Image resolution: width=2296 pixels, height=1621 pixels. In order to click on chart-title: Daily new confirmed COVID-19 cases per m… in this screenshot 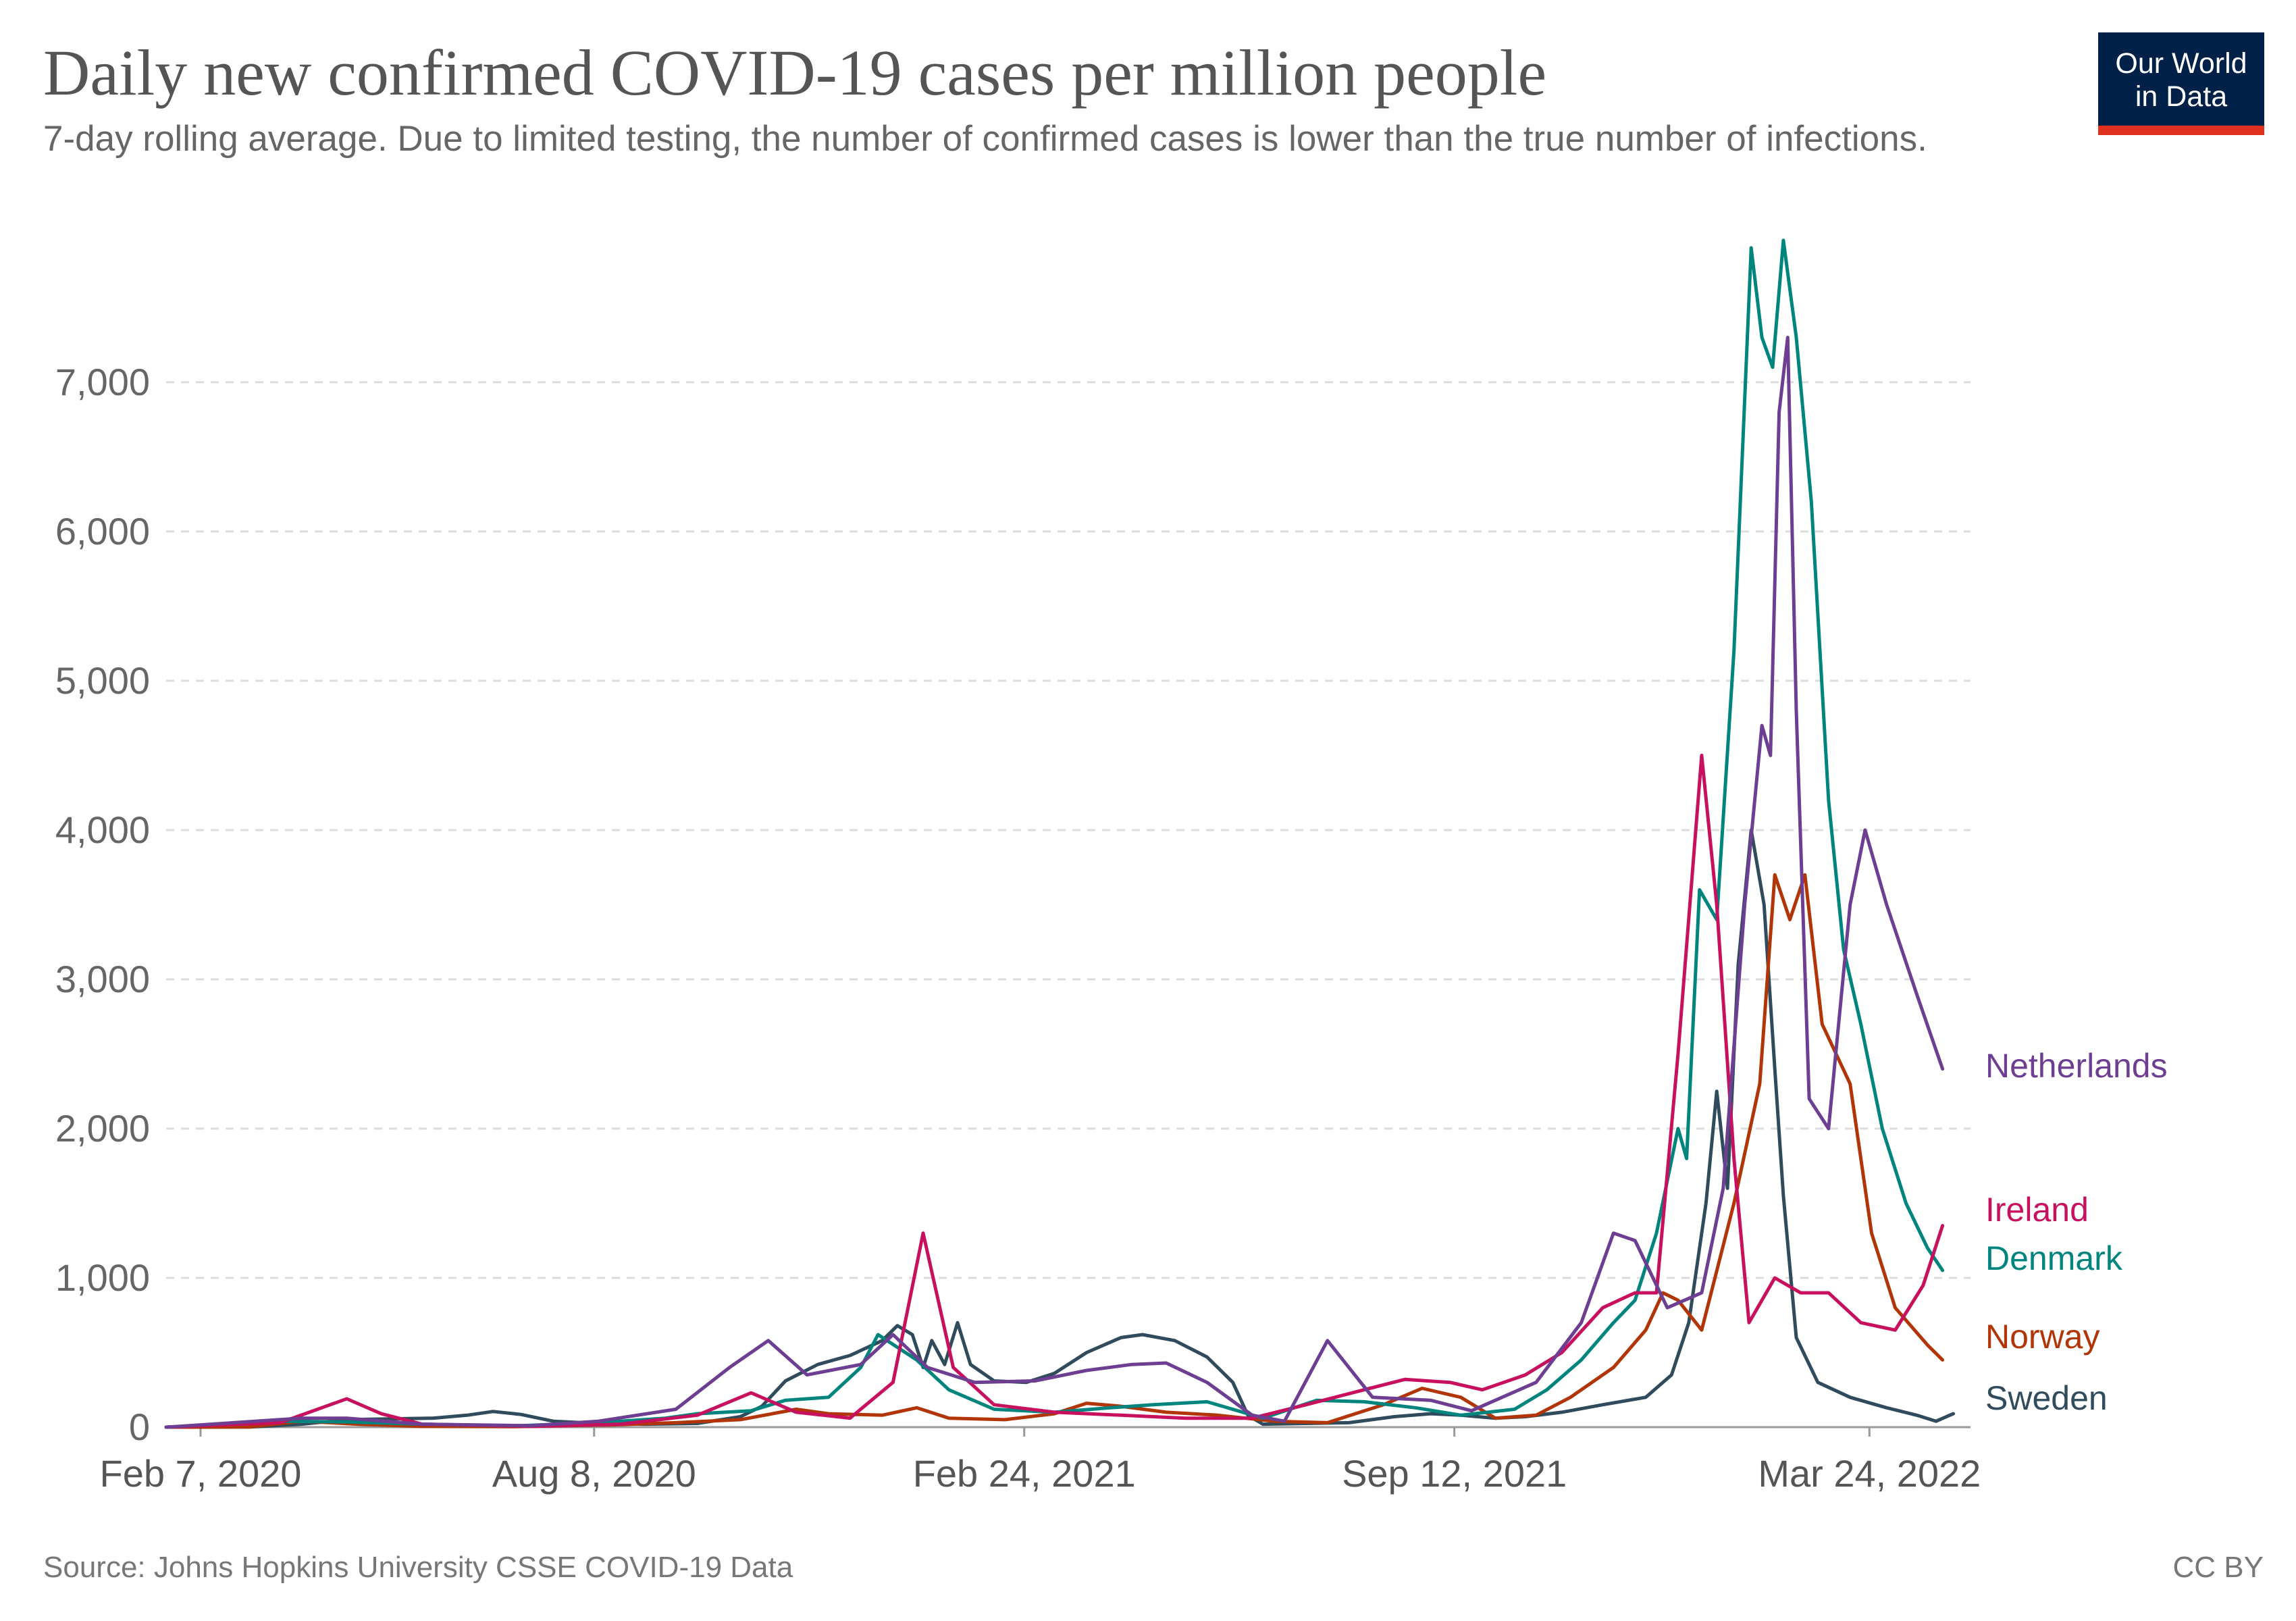, I will do `click(795, 72)`.